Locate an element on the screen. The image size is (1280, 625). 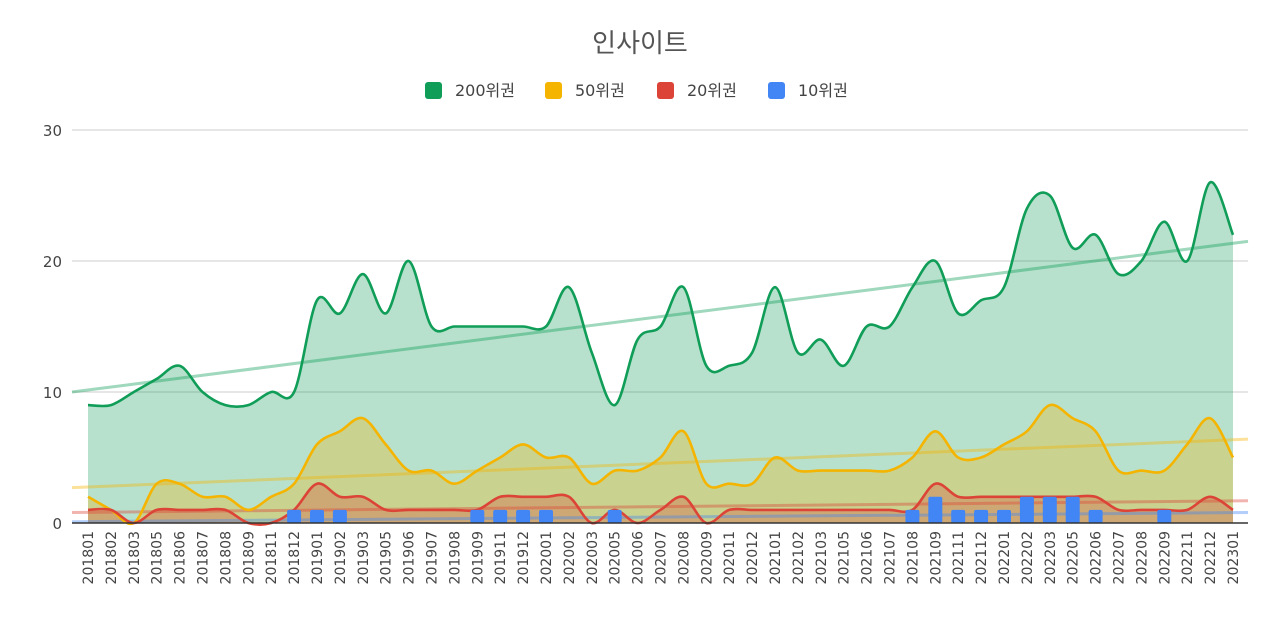
x-tick-label: 202201 is located at coordinates (1005, 557).